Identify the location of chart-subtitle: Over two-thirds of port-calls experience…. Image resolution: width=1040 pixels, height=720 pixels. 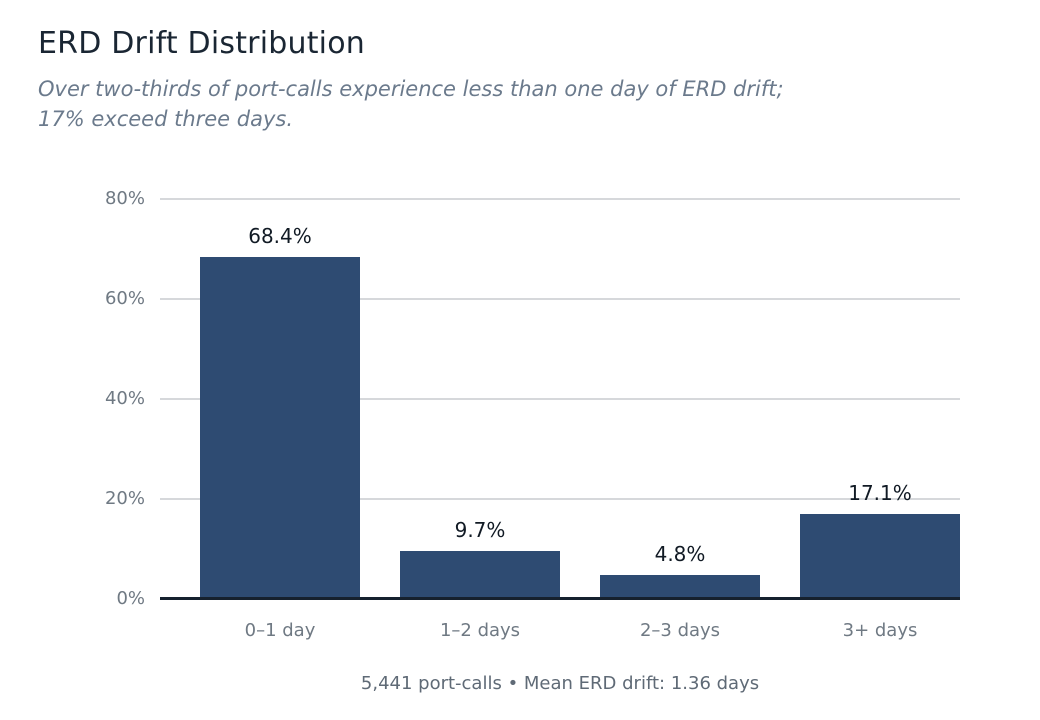
(411, 104).